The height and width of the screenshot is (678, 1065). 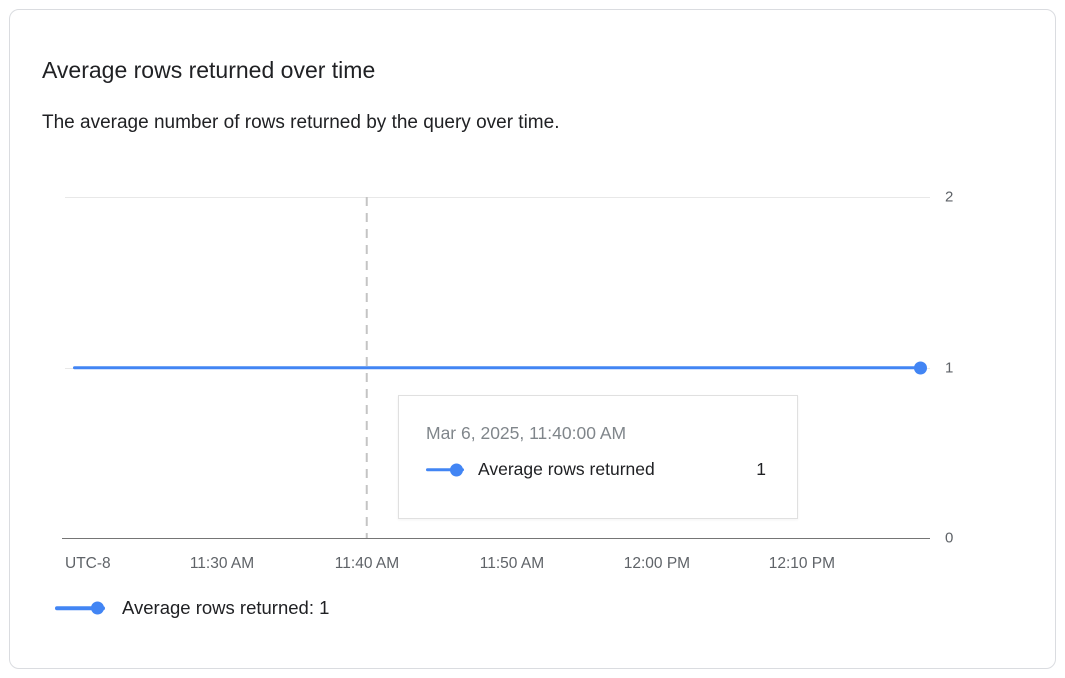 What do you see at coordinates (497, 197) in the screenshot?
I see `gridline` at bounding box center [497, 197].